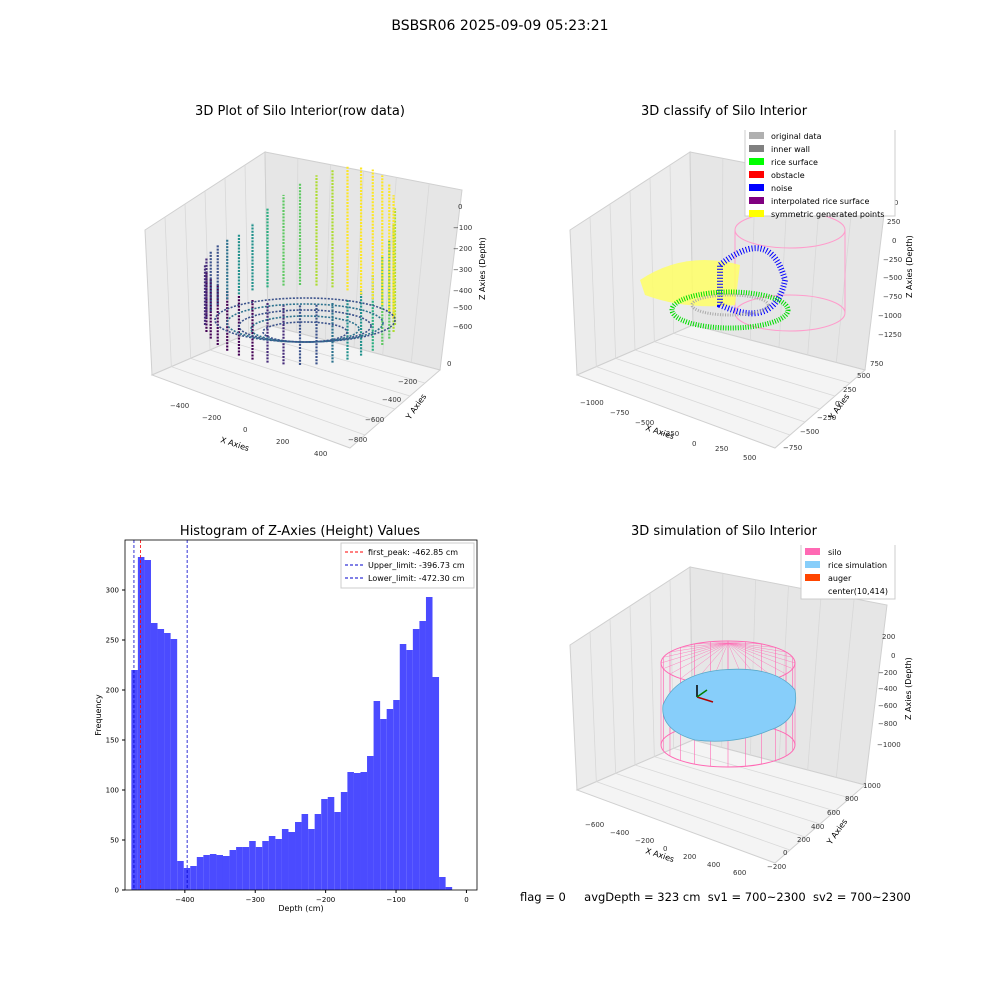  I want to click on p4-xtick: 600, so click(739, 872).